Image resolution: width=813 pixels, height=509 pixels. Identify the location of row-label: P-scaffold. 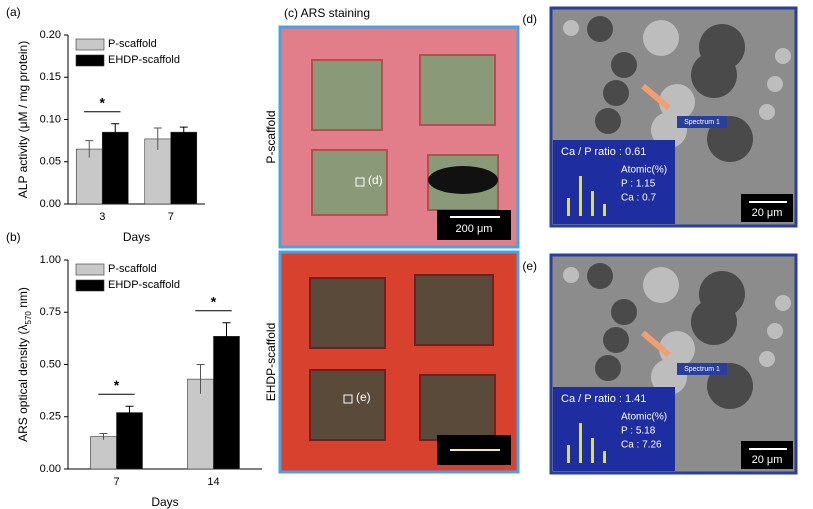
(271, 136).